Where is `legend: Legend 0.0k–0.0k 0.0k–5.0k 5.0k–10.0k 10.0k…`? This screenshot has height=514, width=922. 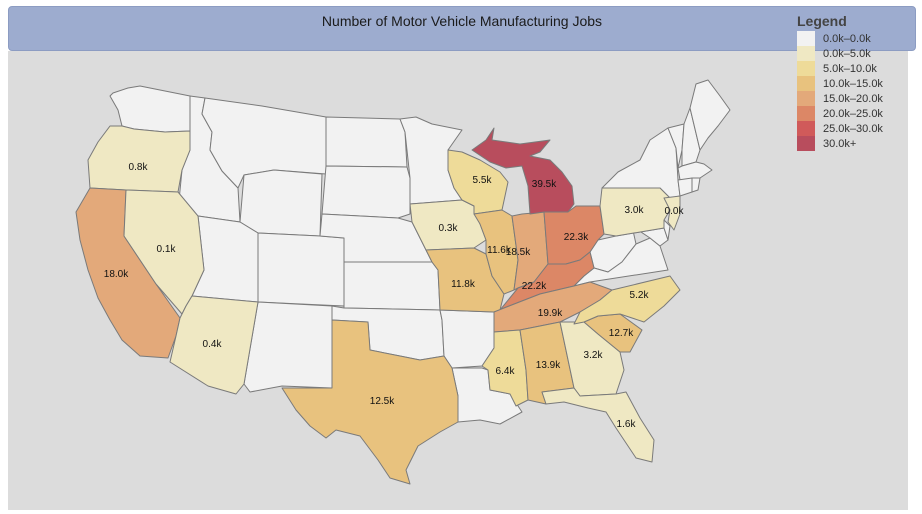
legend: Legend 0.0k–0.0k 0.0k–5.0k 5.0k–10.0k 10.0k… is located at coordinates (840, 82).